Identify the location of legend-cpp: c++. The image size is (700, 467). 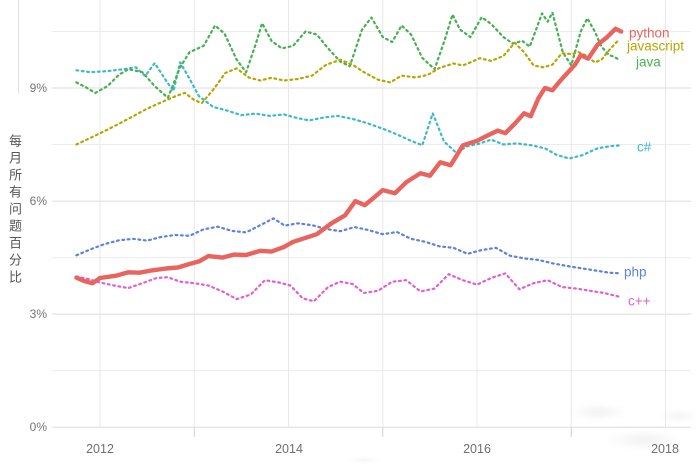
(639, 301).